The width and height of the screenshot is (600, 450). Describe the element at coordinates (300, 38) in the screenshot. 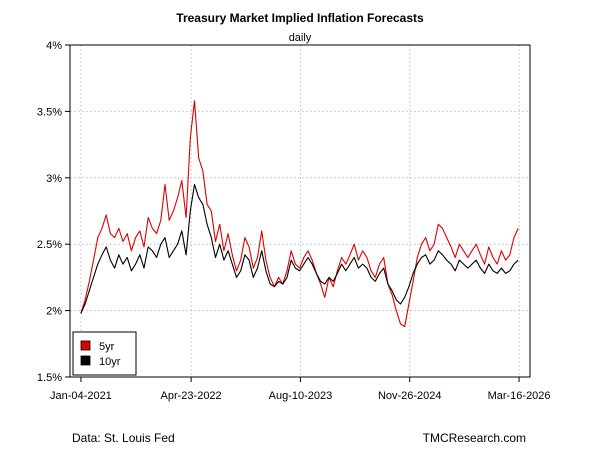

I see `chart-subtitle: daily` at that location.